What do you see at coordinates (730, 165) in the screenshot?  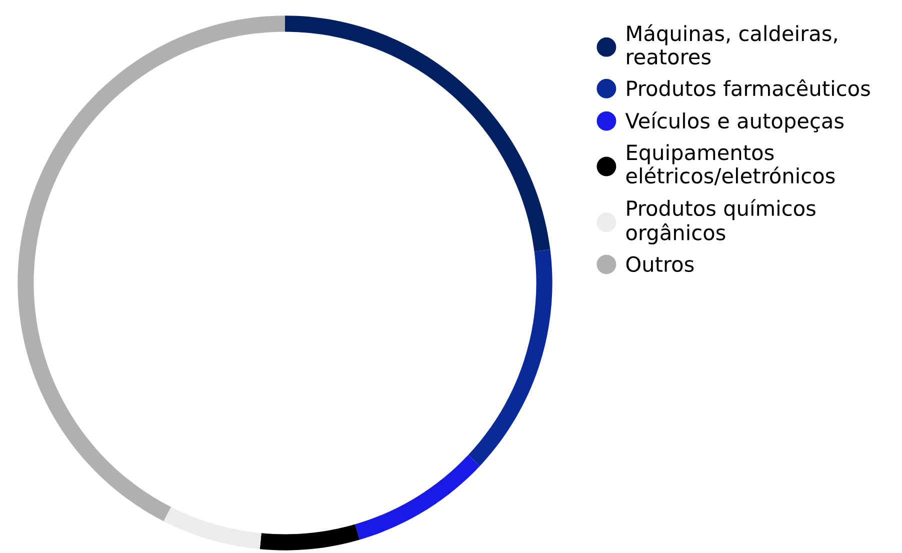 I see `legend-label: Equipamentos elétricos/eletrónicos` at bounding box center [730, 165].